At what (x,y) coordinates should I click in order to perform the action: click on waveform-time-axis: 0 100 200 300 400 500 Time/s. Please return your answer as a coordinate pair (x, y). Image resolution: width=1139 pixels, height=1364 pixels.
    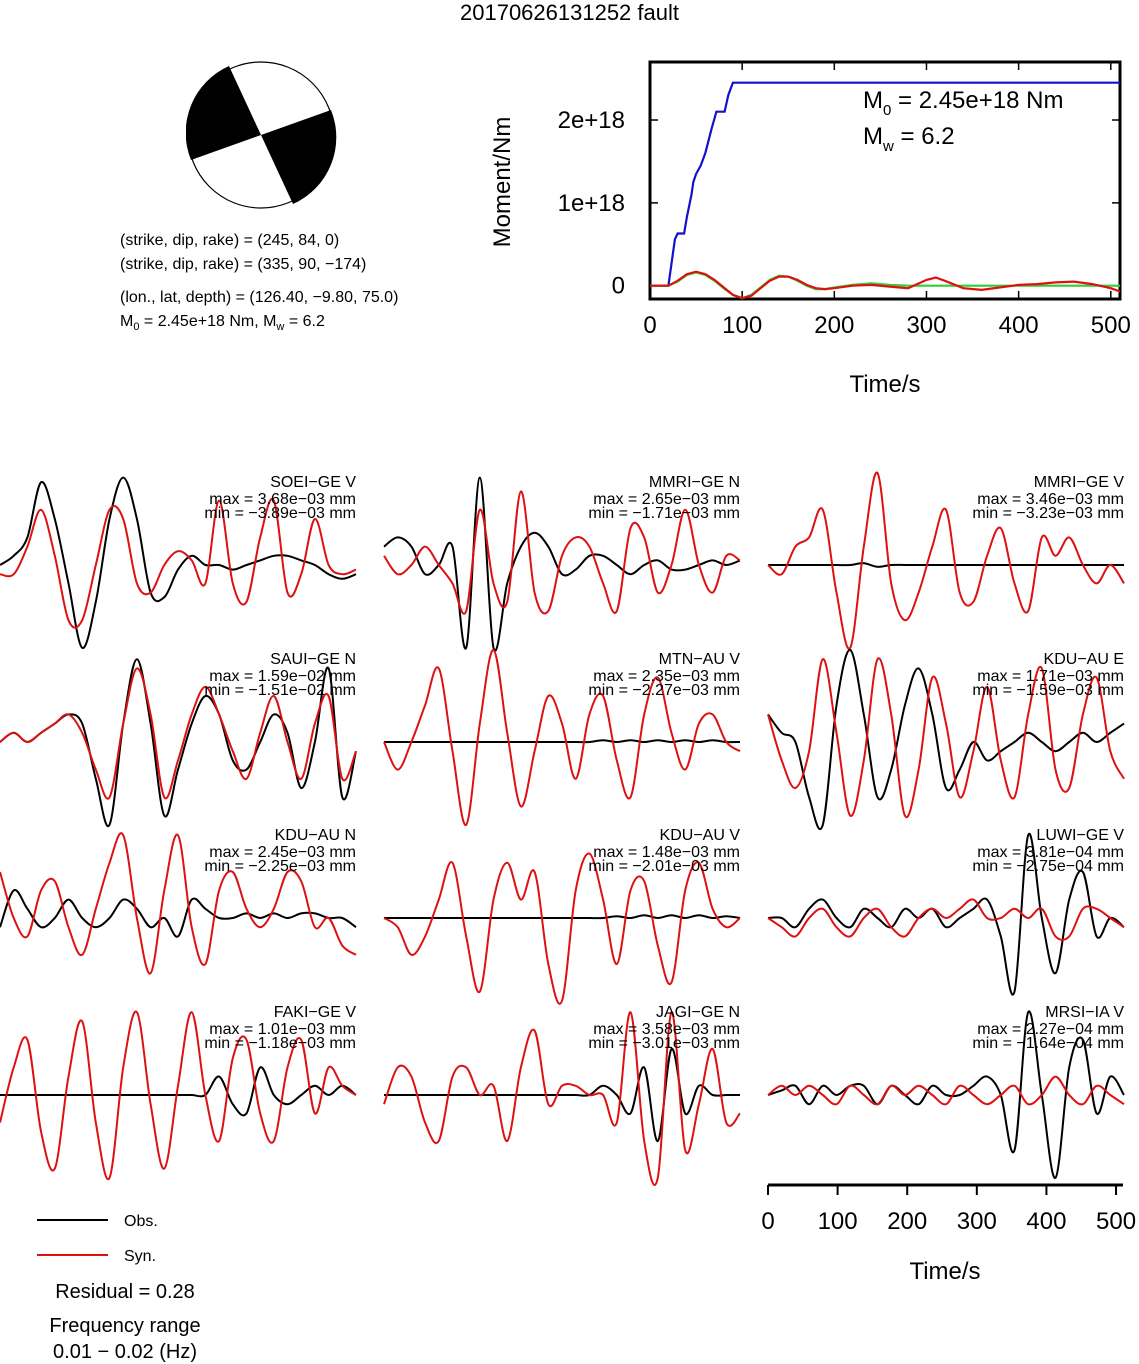
    Looking at the image, I should click on (948, 1234).